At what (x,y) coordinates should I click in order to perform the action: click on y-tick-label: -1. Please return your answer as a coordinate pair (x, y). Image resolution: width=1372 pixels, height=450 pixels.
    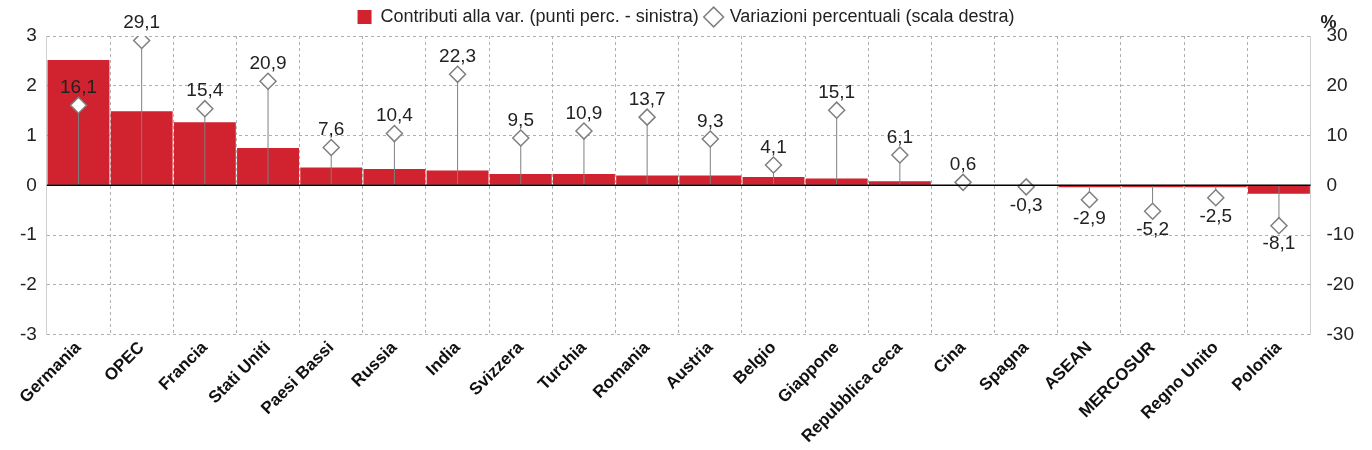
    Looking at the image, I should click on (28, 234).